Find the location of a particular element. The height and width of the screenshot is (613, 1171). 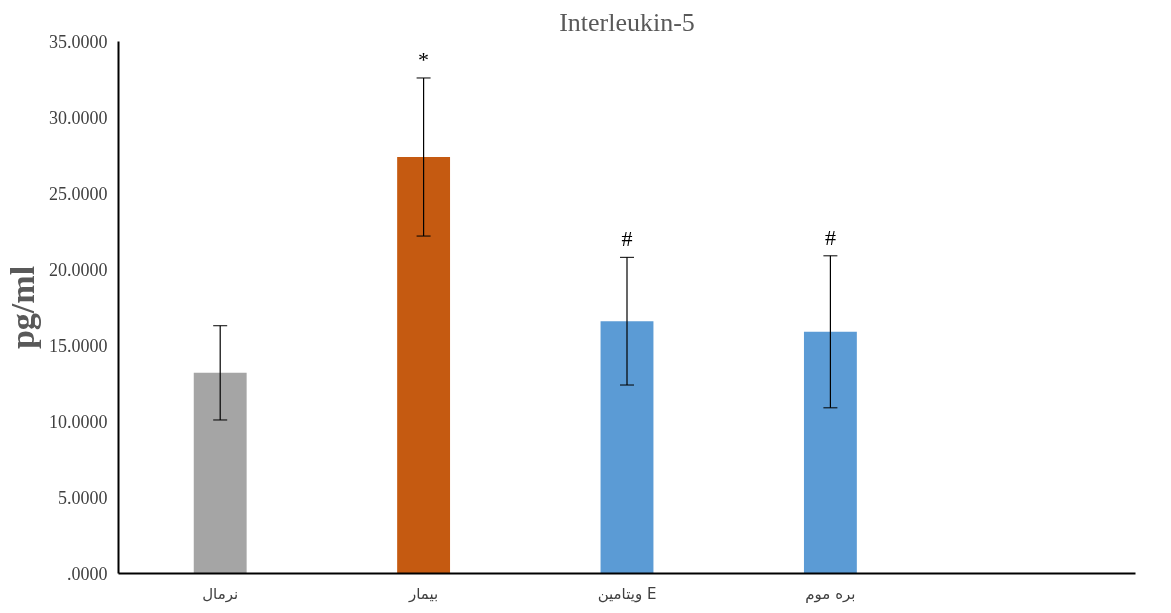

y-tick-label: 25.0000 is located at coordinates (78, 194).